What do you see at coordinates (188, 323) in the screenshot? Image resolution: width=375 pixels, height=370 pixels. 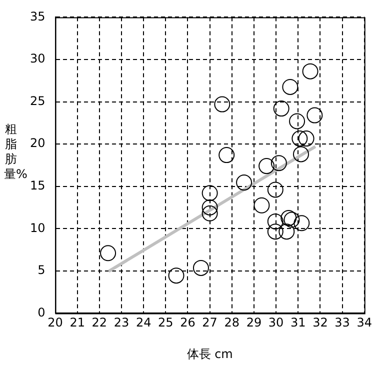 I see `x-tick-label: 26` at bounding box center [188, 323].